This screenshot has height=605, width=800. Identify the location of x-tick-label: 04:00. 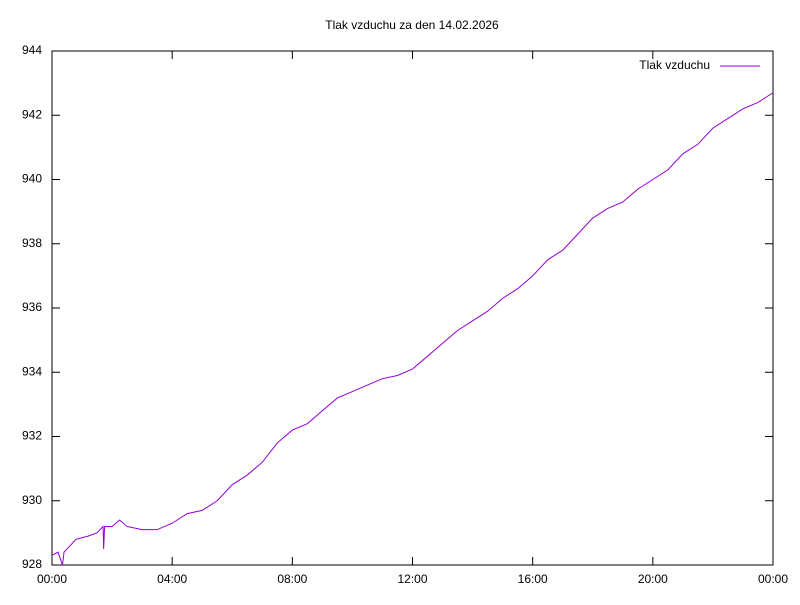
(172, 579).